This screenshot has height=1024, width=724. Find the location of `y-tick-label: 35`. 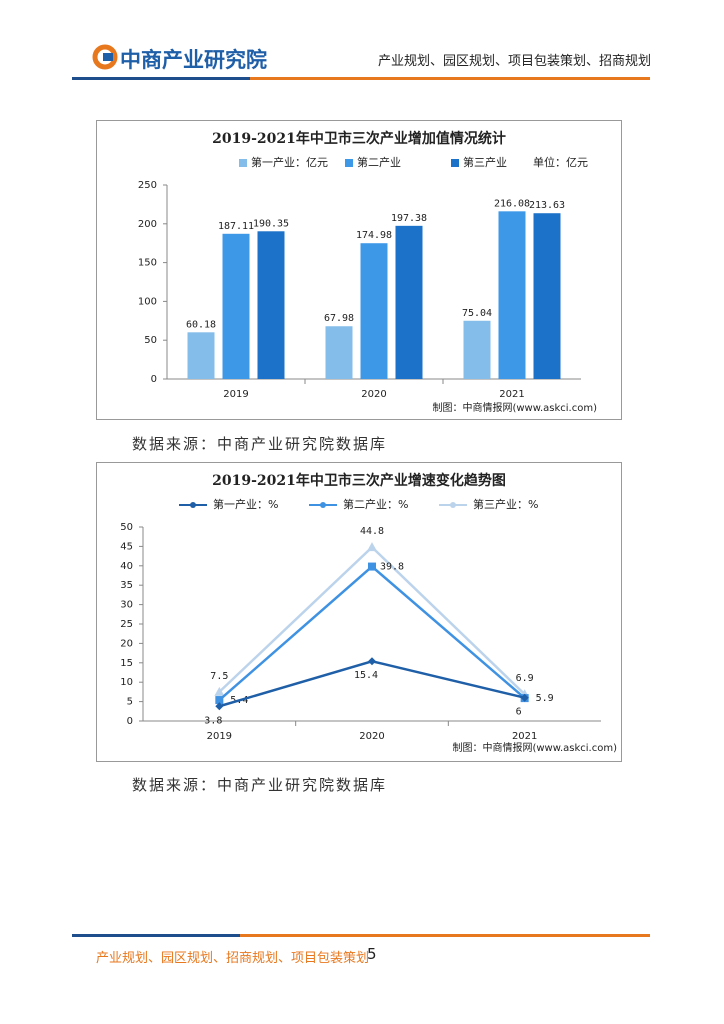

y-tick-label: 35 is located at coordinates (126, 585).